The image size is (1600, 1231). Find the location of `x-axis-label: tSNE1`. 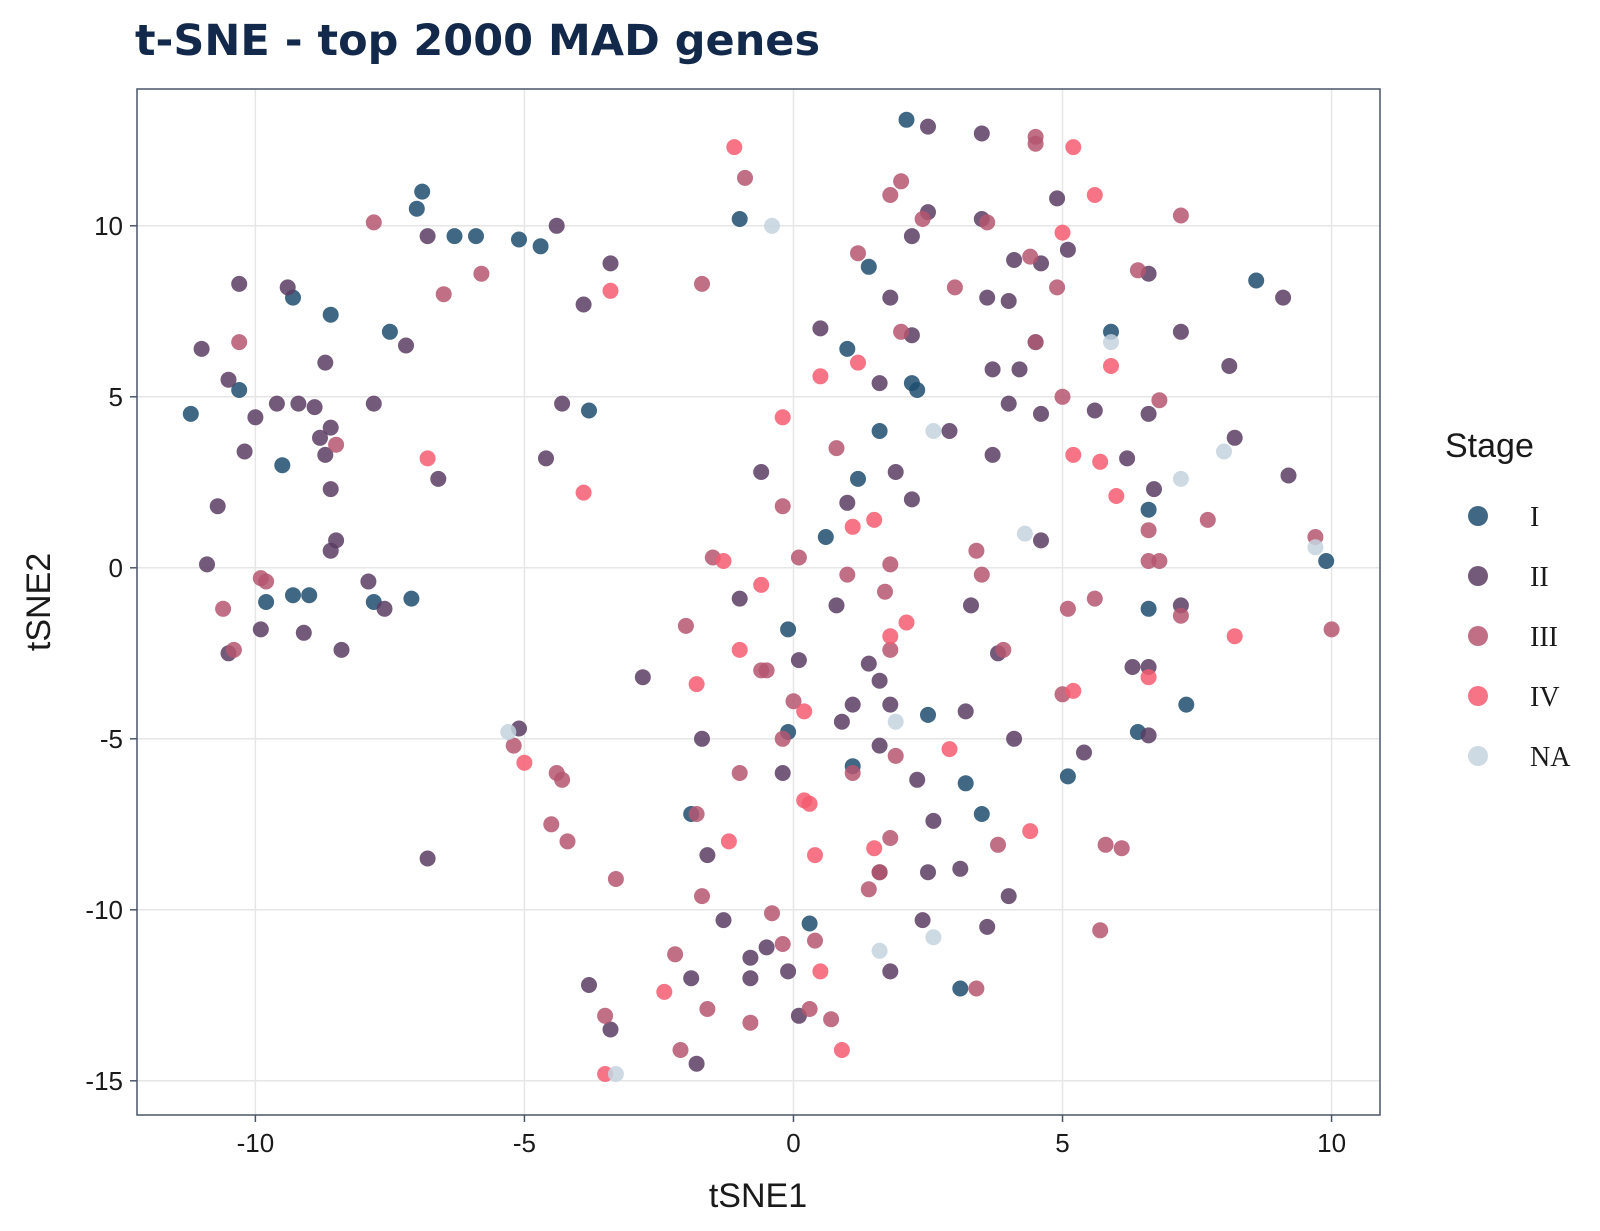

x-axis-label: tSNE1 is located at coordinates (758, 1196).